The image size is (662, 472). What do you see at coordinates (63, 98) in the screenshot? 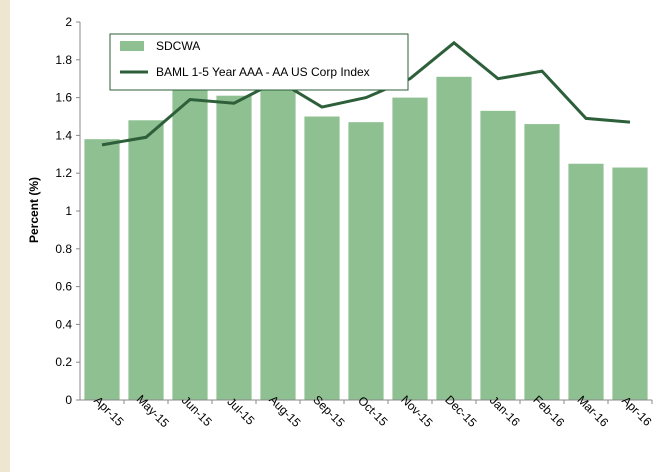
I see `y-tick-label: 1.6` at bounding box center [63, 98].